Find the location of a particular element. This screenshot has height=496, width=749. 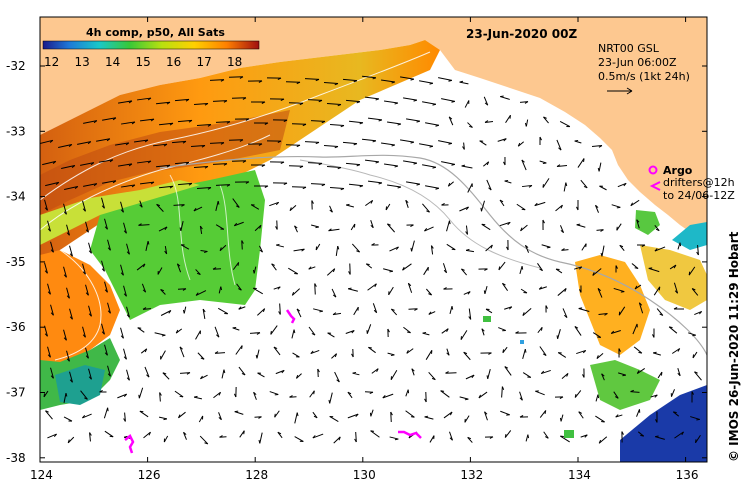

colorbar-title: 4h comp, p50, All Sats is located at coordinates (155, 32).